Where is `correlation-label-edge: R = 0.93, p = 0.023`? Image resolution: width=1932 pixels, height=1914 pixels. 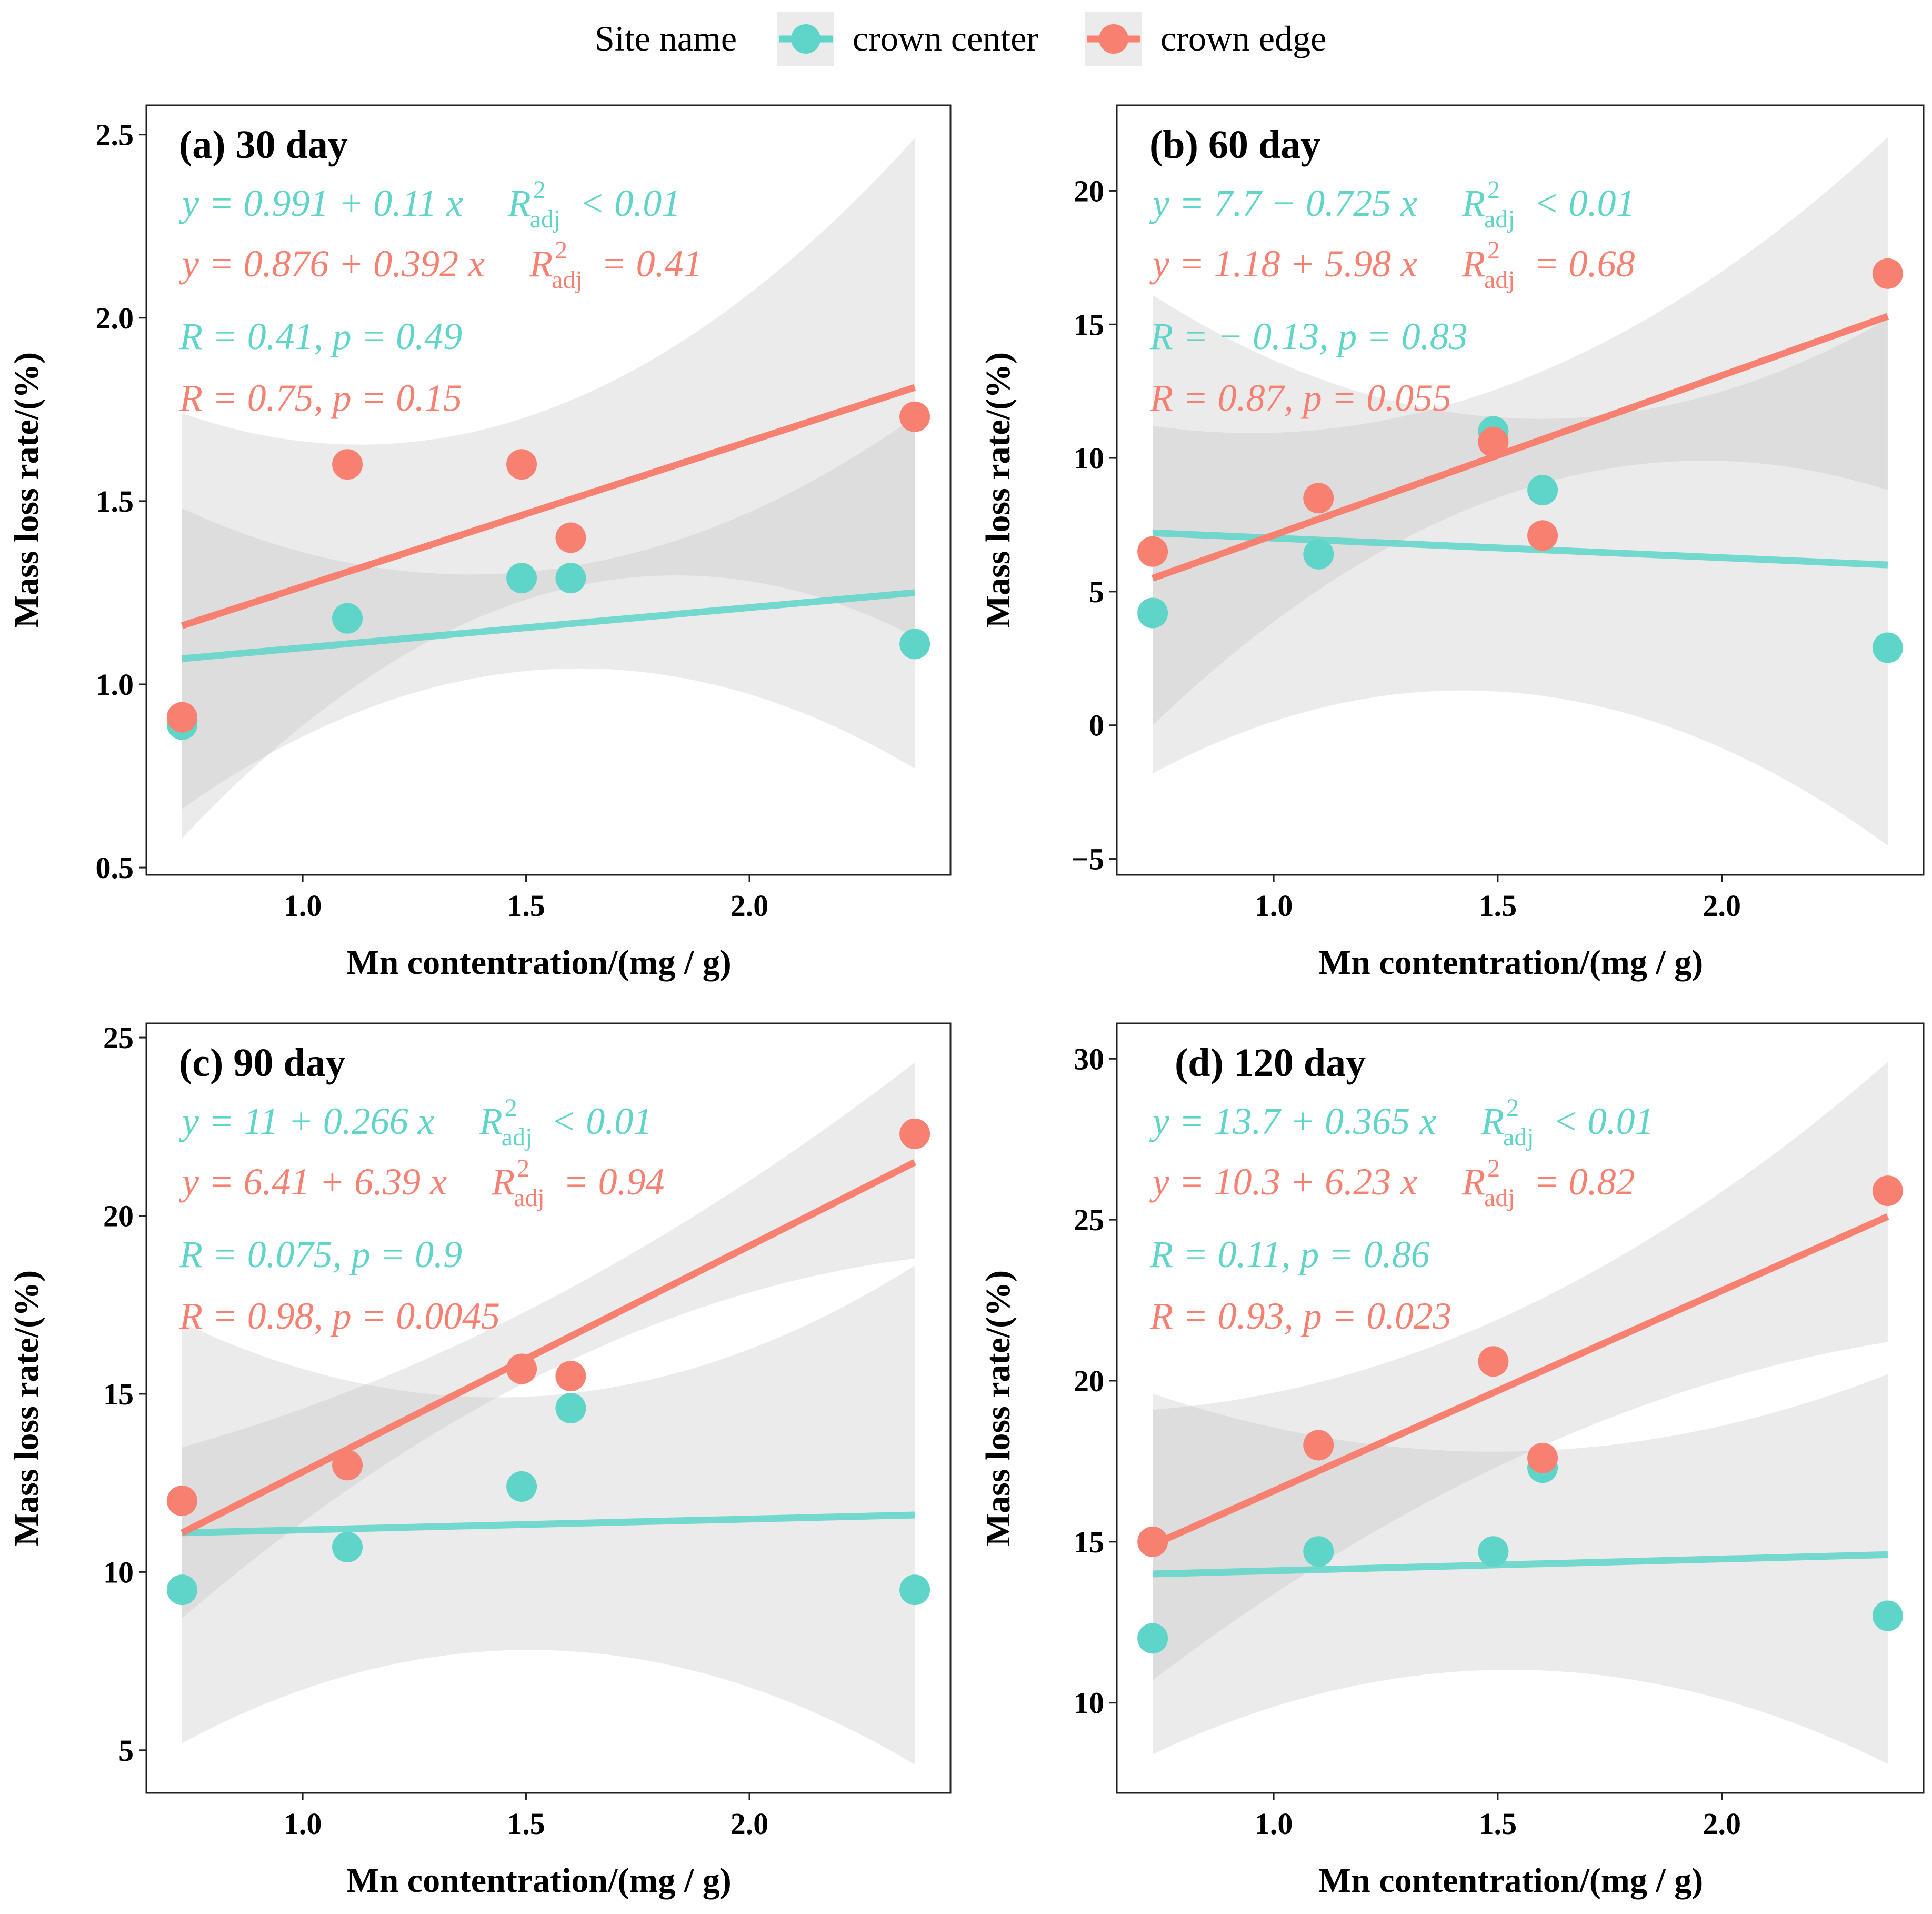 correlation-label-edge: R = 0.93, p = 0.023 is located at coordinates (1300, 1316).